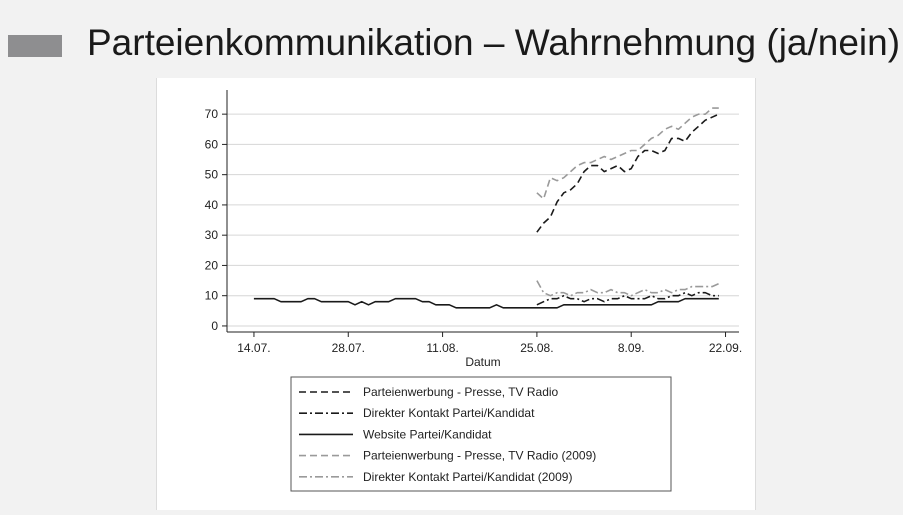 This screenshot has height=515, width=903. Describe the element at coordinates (442, 348) in the screenshot. I see `x-tick-label: 11.08.` at that location.